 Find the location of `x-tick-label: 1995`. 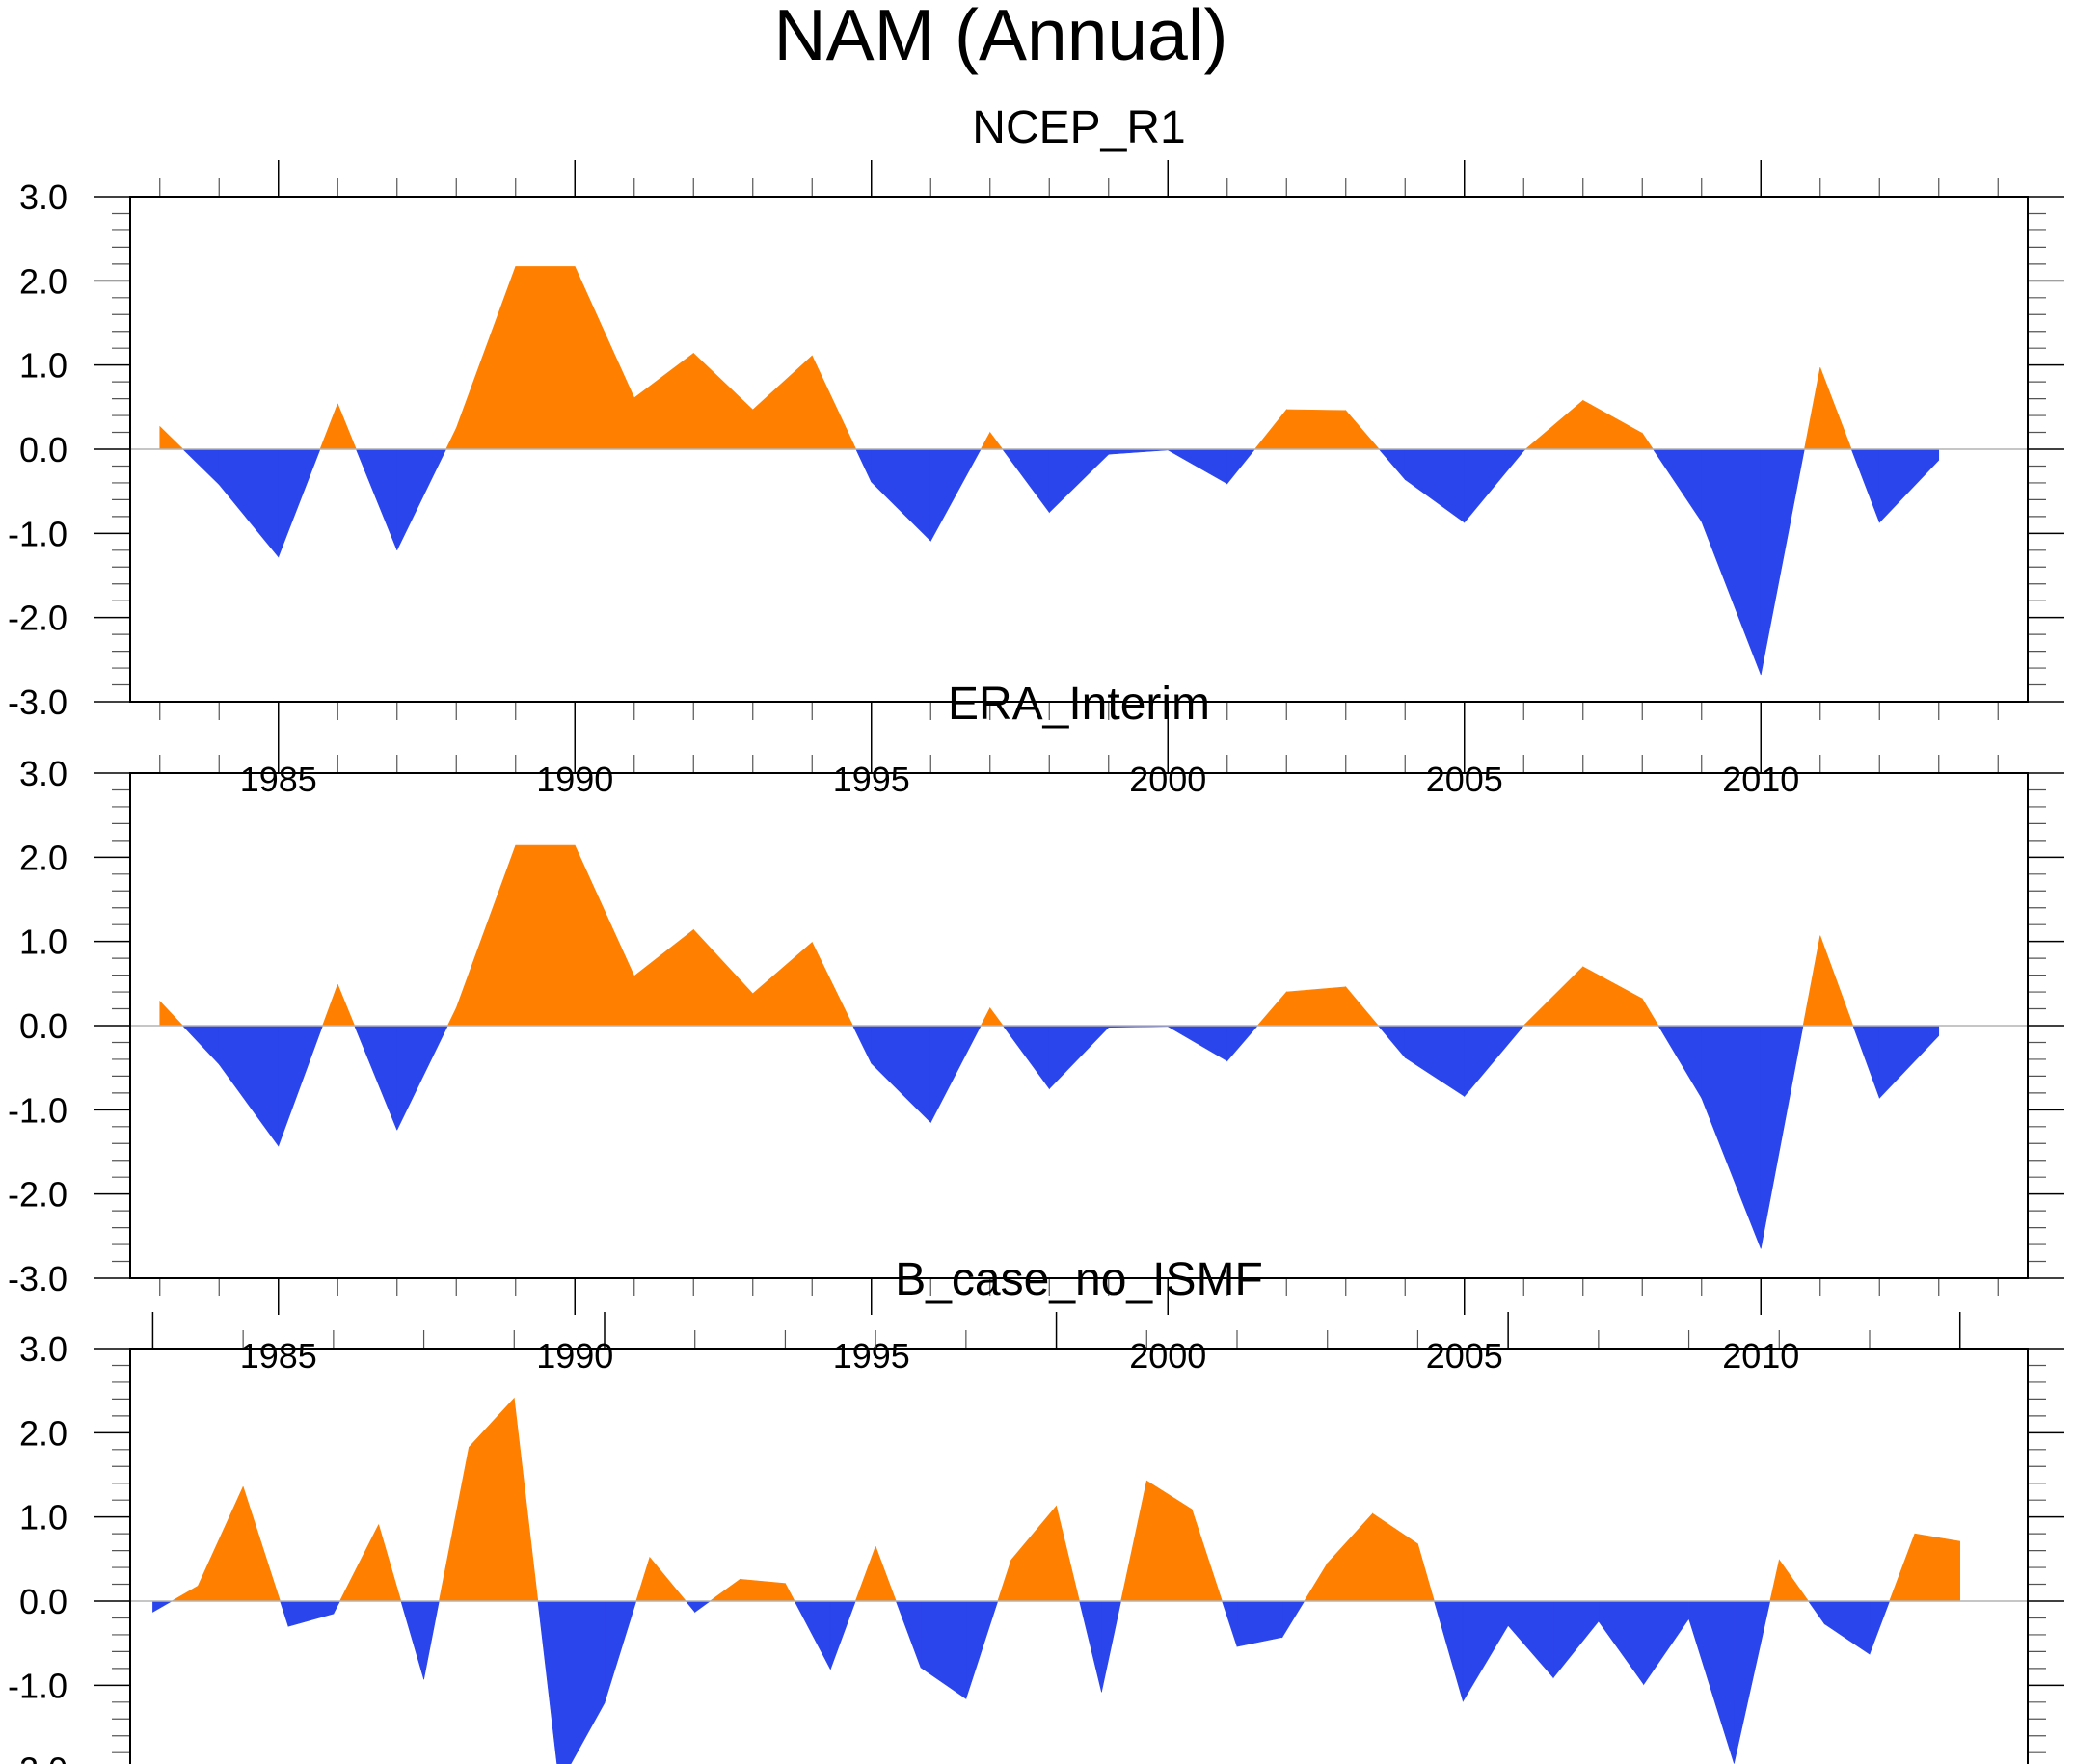

x-tick-label: 1995 is located at coordinates (872, 1356).